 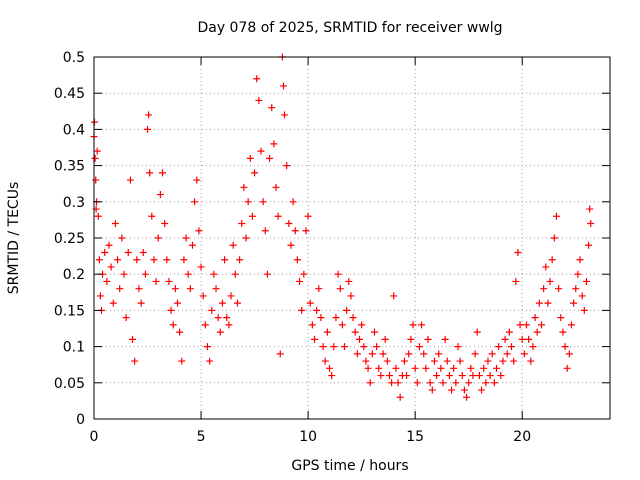 I want to click on y-axis-label: SRMTID / TECUs, so click(x=14, y=238).